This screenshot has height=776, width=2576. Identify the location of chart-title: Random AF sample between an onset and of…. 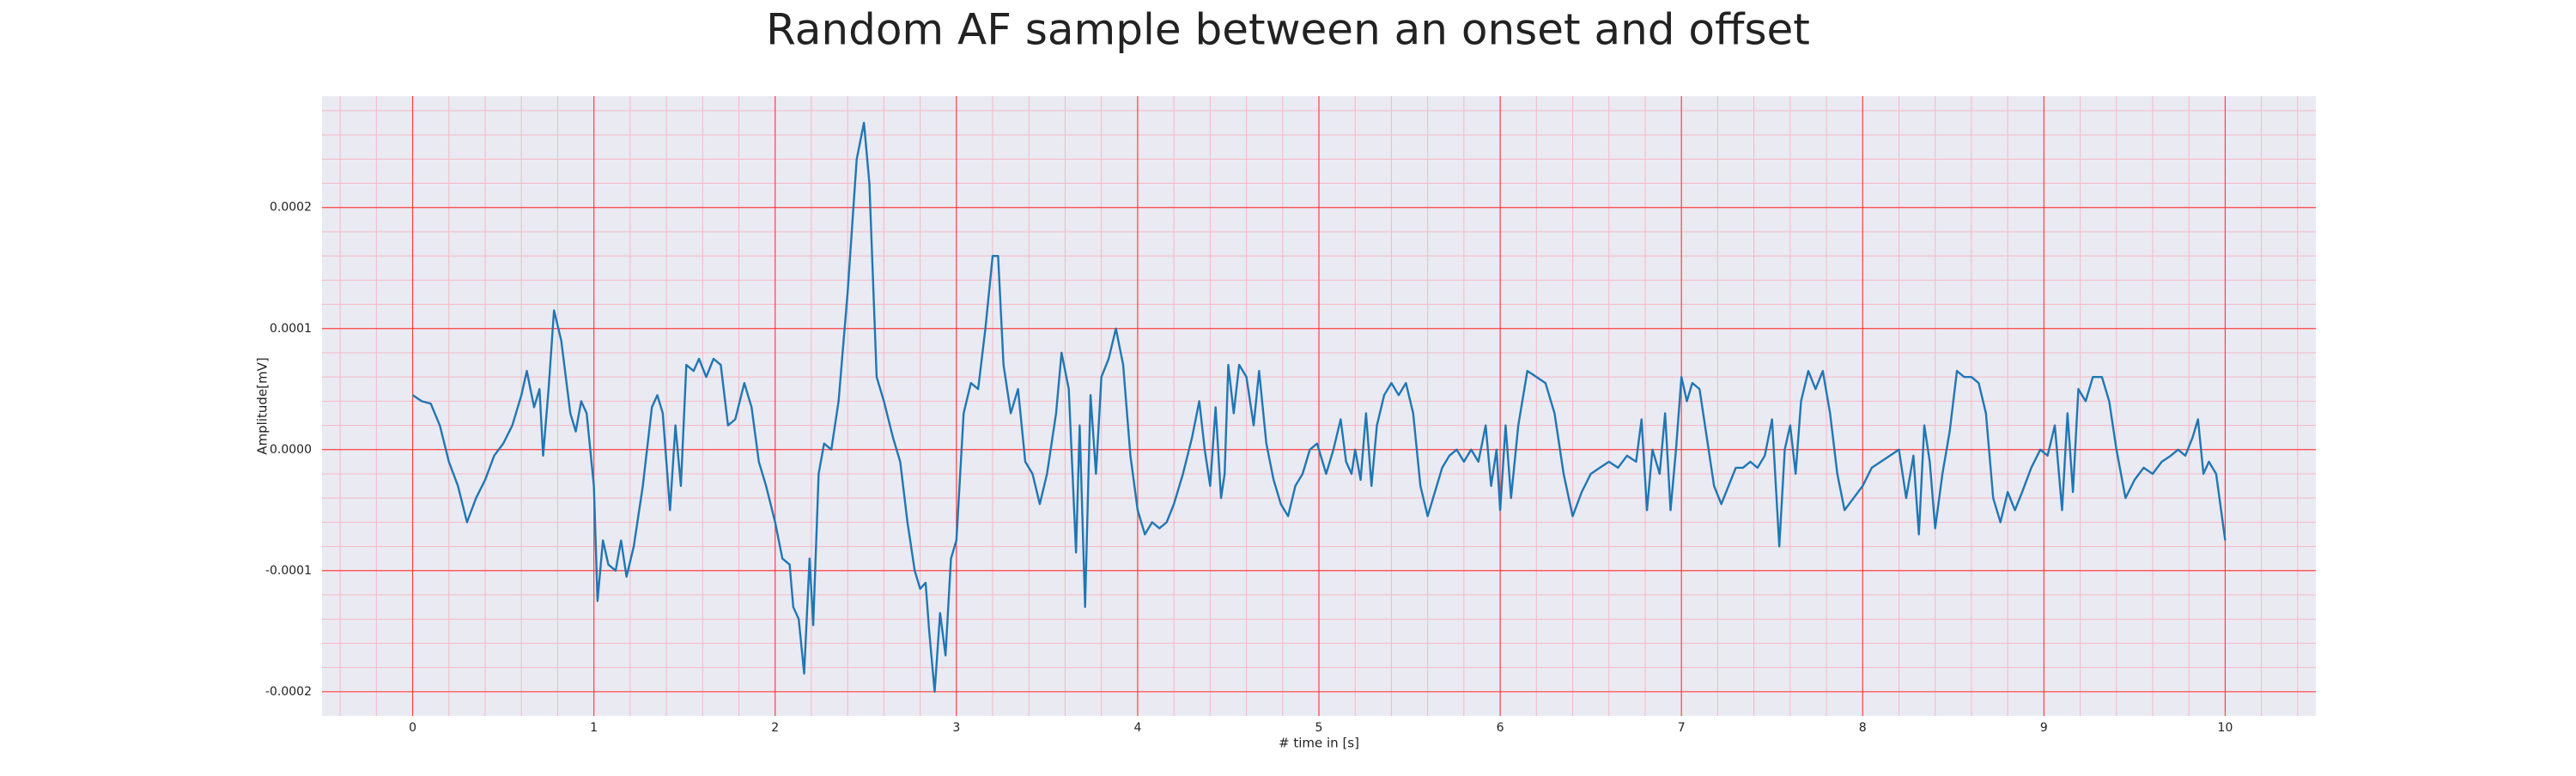
(1288, 30).